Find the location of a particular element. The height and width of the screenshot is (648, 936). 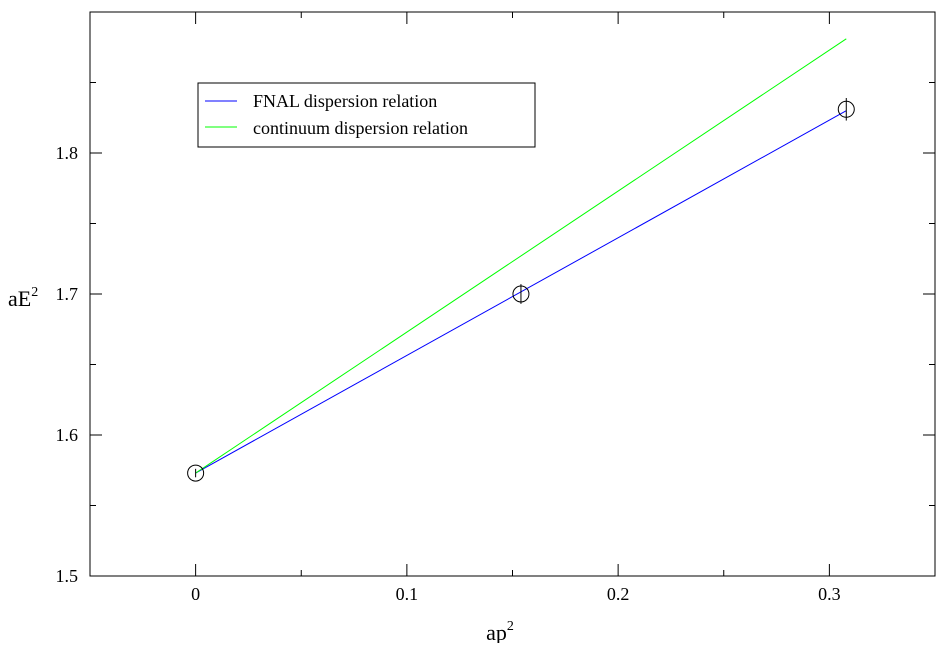

x-tick-label: 0 is located at coordinates (195, 594).